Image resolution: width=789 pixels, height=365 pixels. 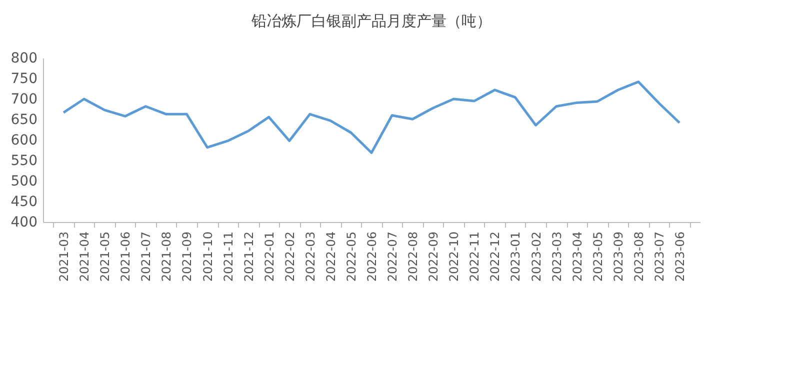 I want to click on y-tick-label: 700, so click(x=24, y=100).